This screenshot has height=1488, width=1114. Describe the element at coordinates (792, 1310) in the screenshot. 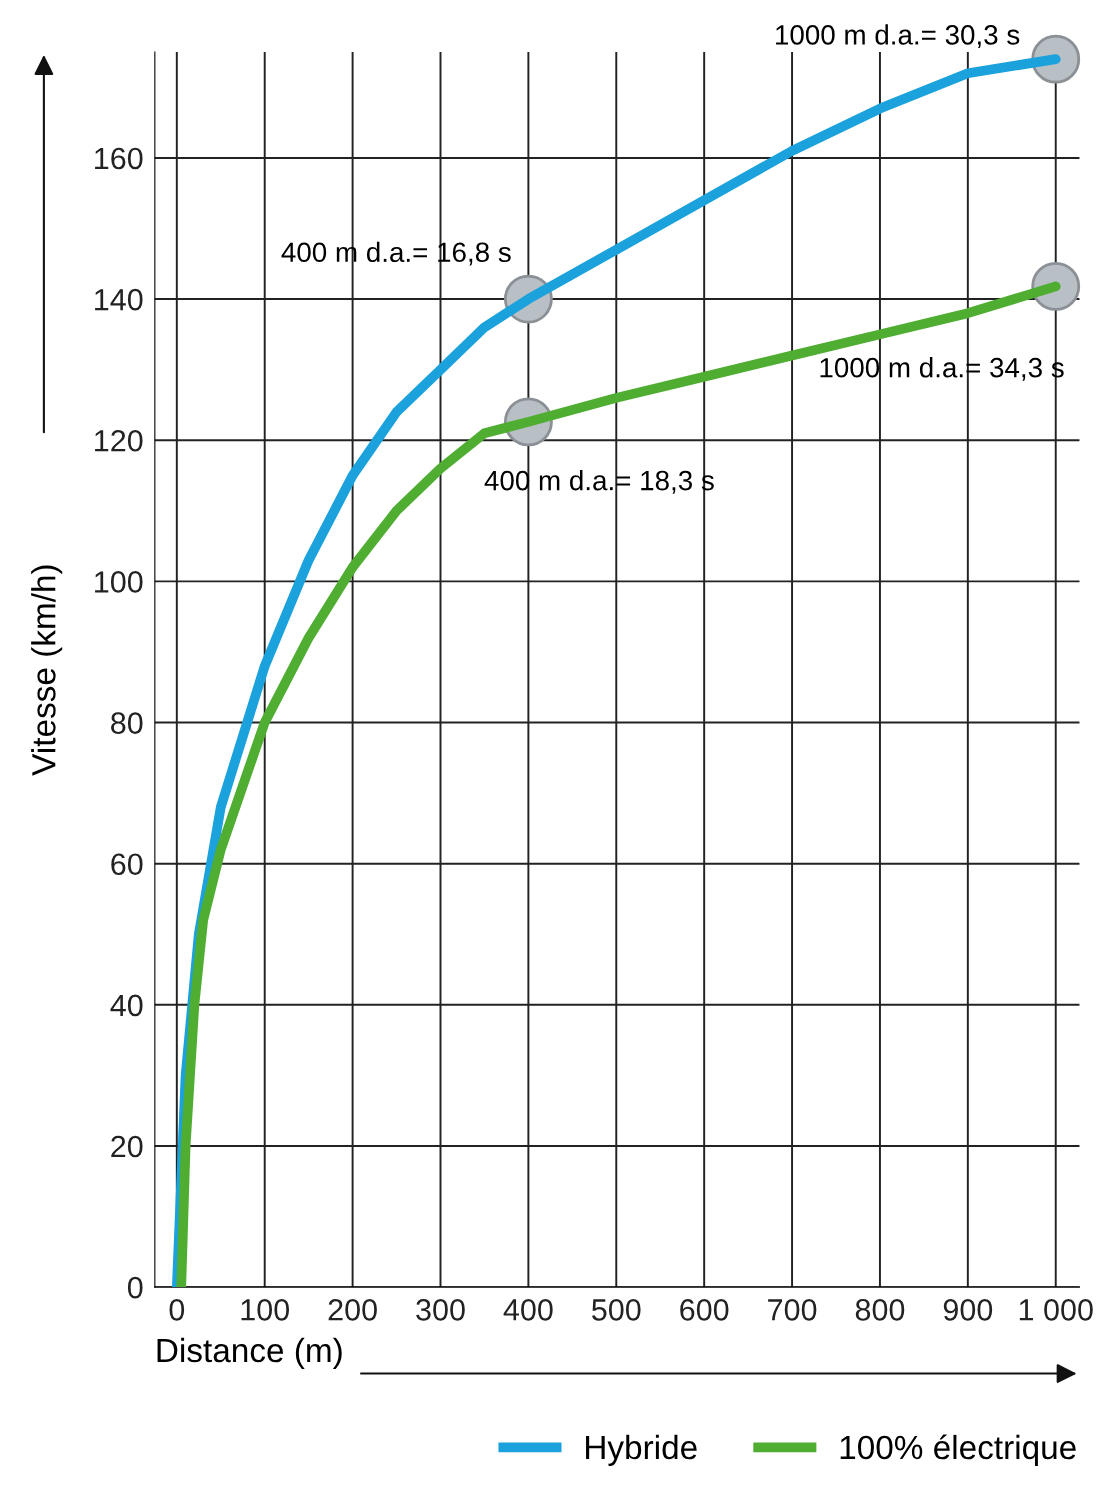

I see `x-tick-label: 700` at that location.